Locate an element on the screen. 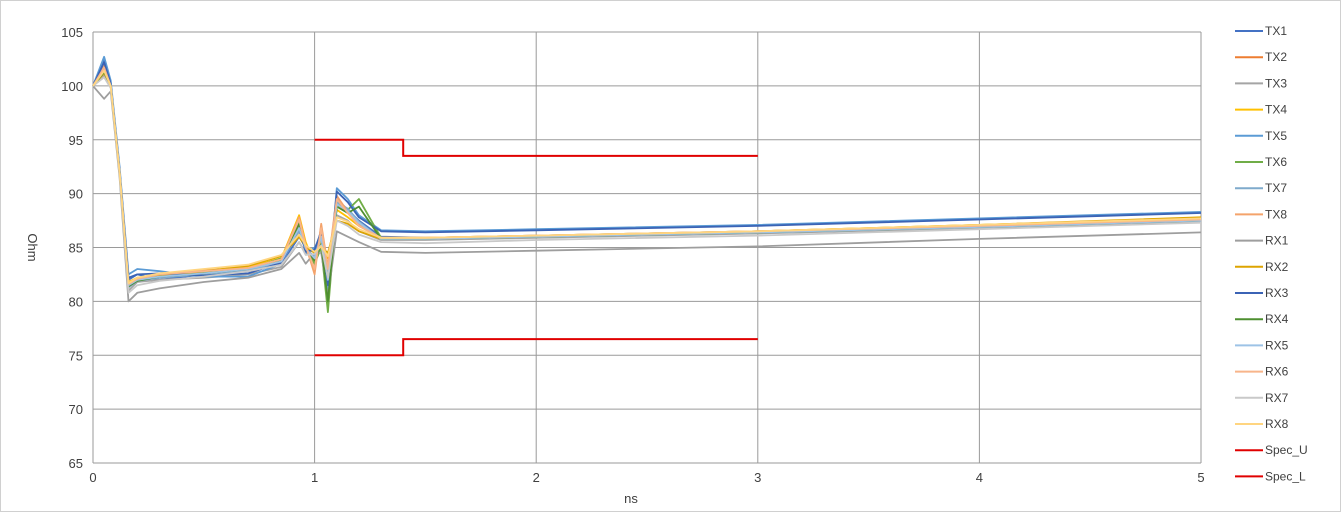  legend-label: TX7 is located at coordinates (1276, 188).